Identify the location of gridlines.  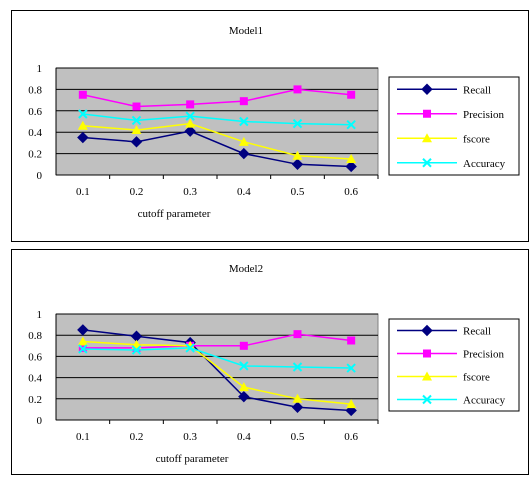
(217, 111).